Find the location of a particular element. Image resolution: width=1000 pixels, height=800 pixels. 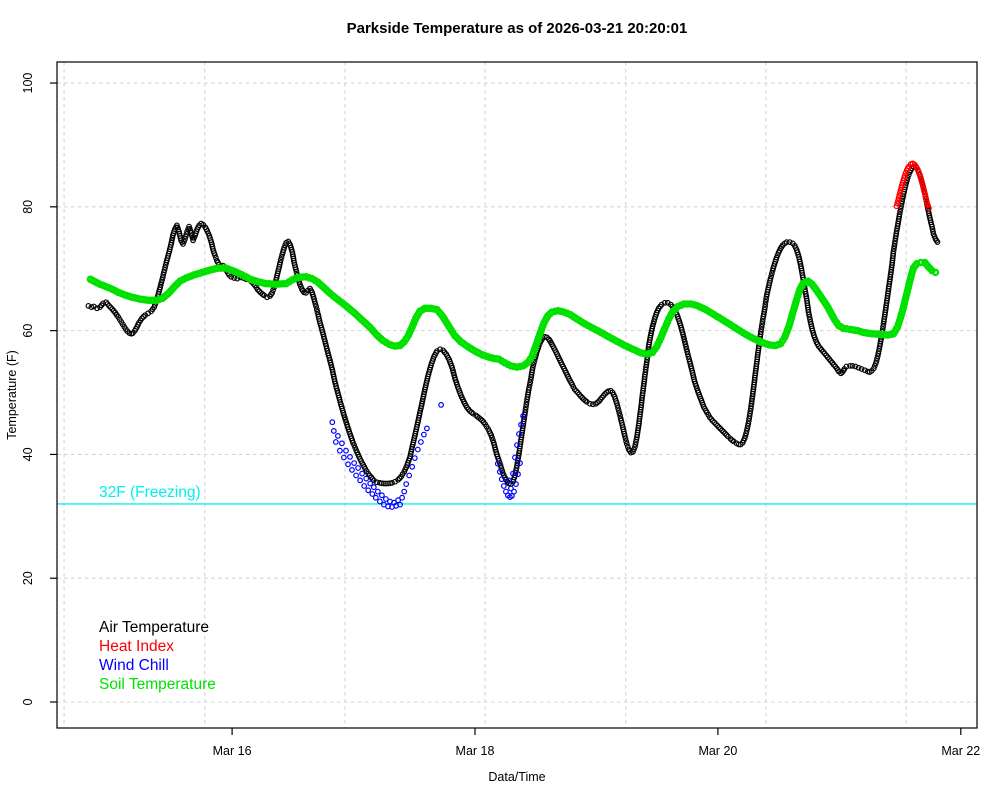

x-axis-label: Data/Time is located at coordinates (516, 777).